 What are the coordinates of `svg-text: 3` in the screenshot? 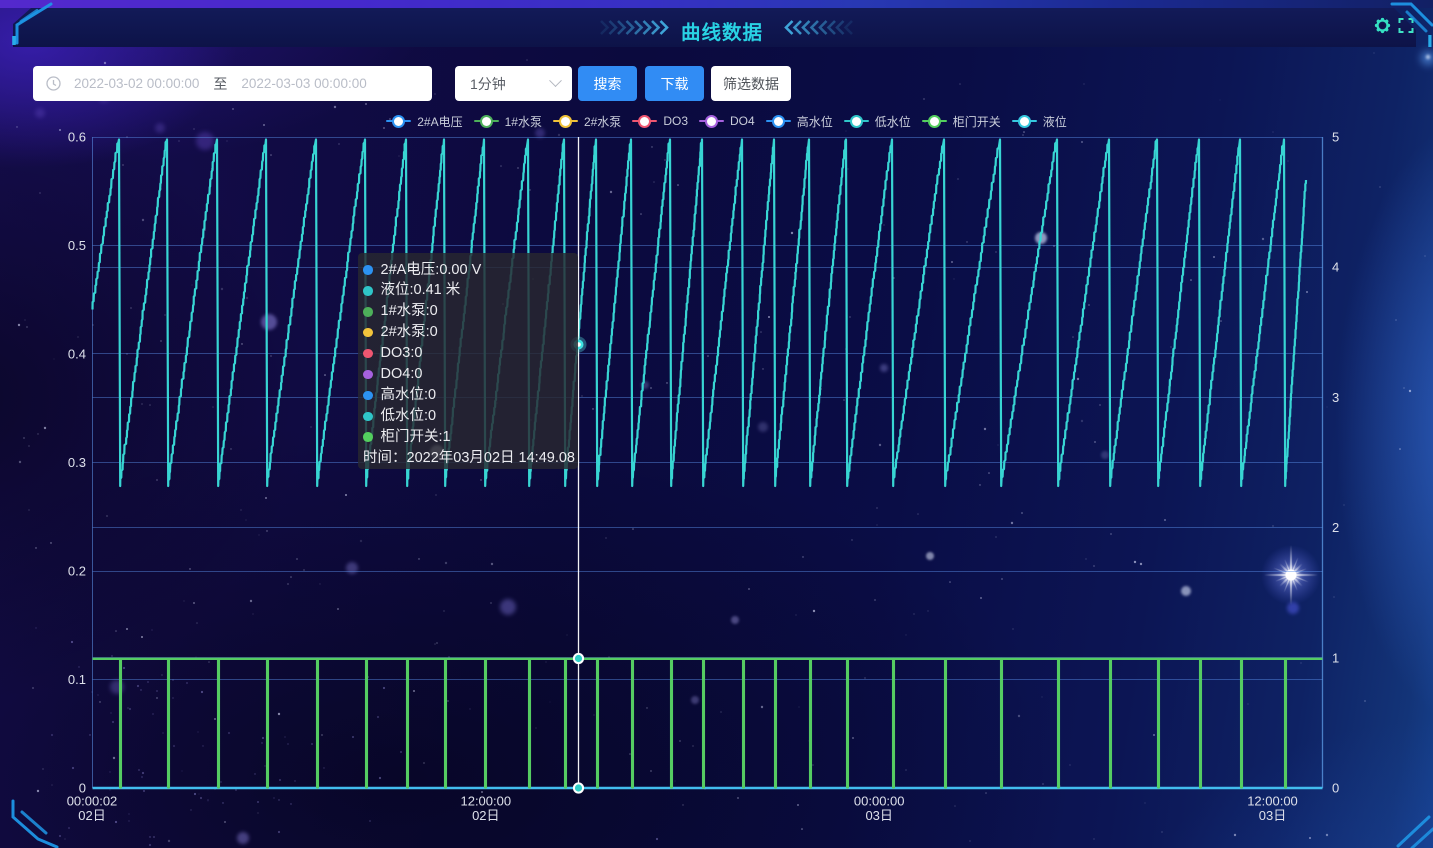 It's located at (1335, 397).